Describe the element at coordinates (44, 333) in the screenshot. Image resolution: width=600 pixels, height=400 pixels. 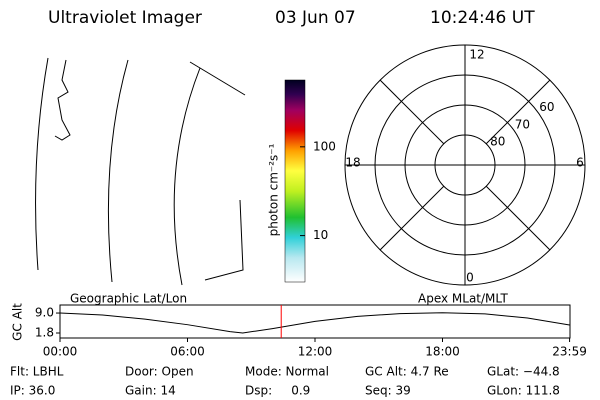
I see `y-tick-label: 1.8` at that location.